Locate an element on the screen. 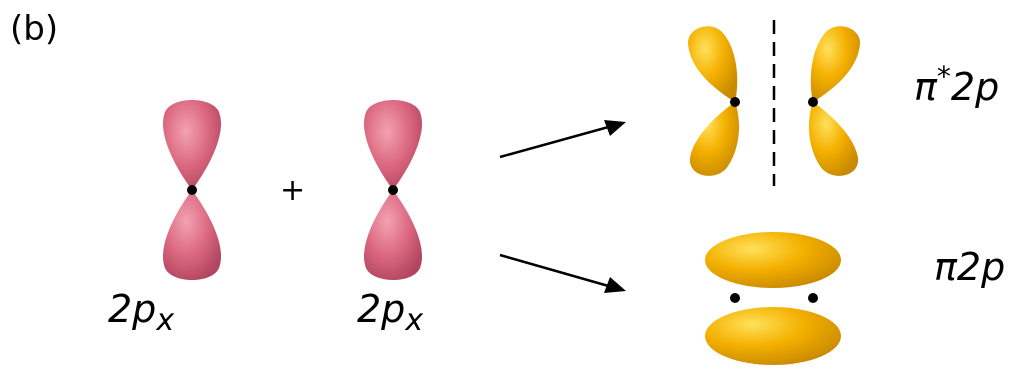 This screenshot has height=374, width=1031. right-orbital-nucleus is located at coordinates (393, 190).